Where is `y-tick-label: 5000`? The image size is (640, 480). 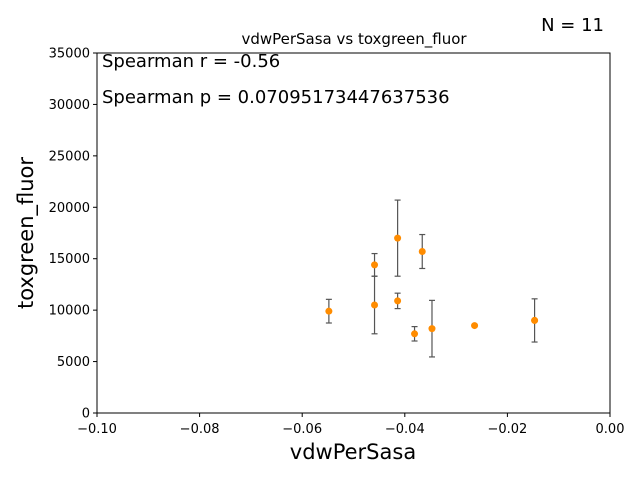 y-tick-label: 5000 is located at coordinates (73, 362).